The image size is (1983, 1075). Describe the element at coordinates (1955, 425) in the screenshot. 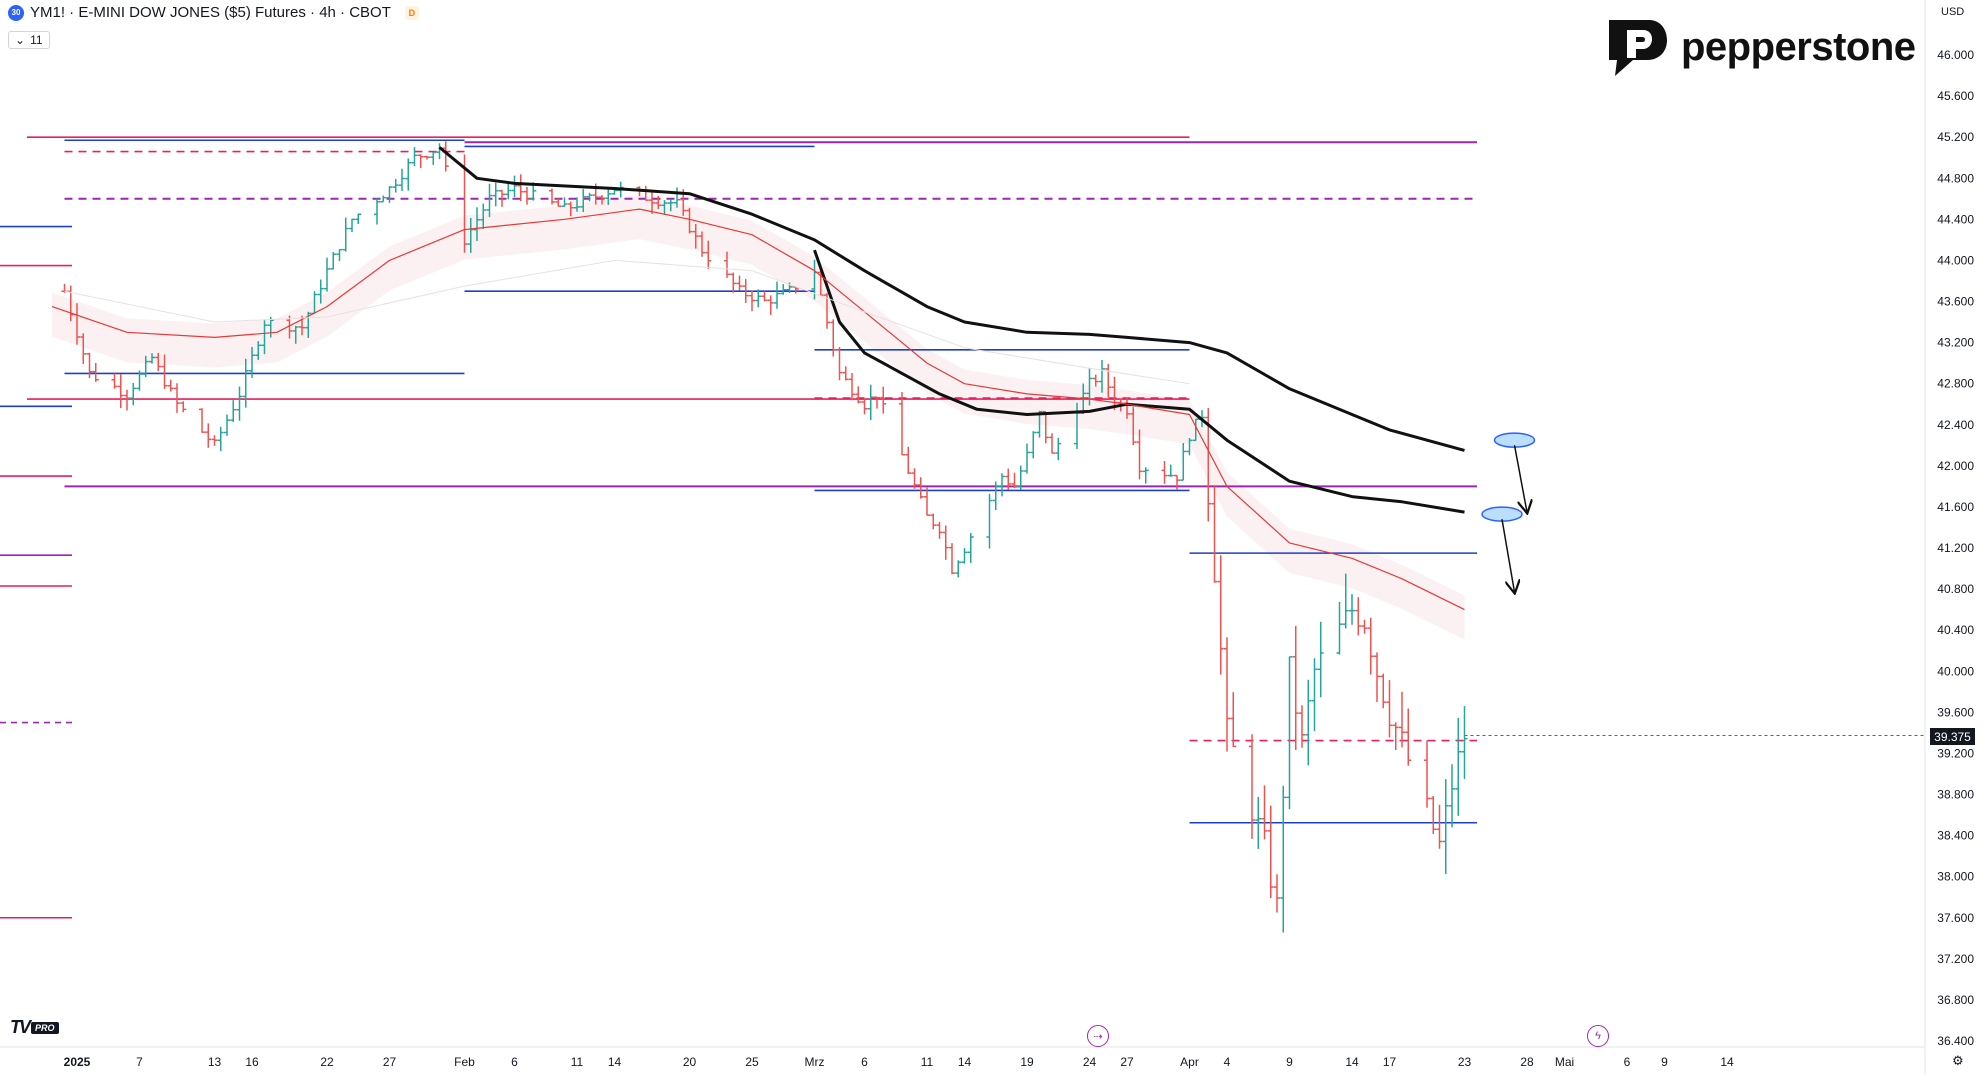

I see `y-tick-label: 42.400` at that location.